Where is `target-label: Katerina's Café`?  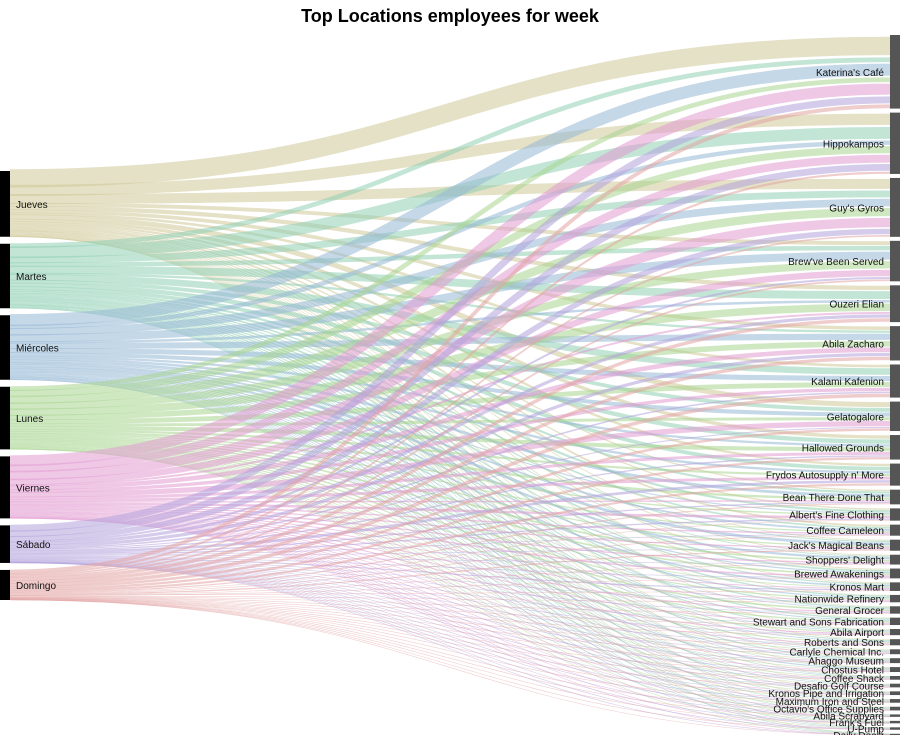 target-label: Katerina's Café is located at coordinates (850, 73).